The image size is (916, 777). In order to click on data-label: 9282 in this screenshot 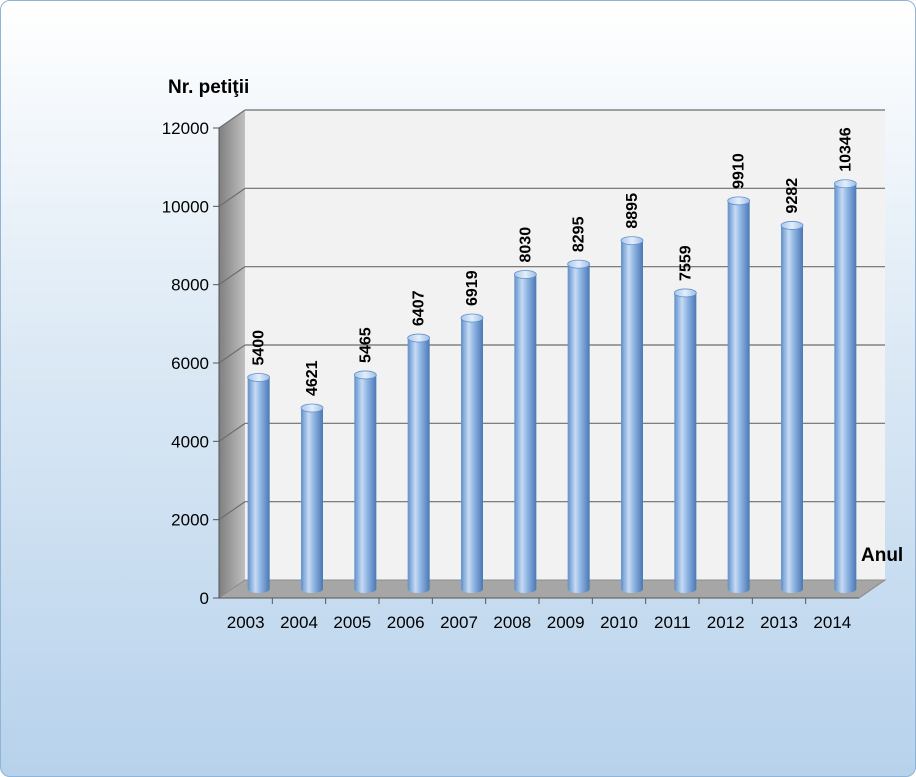, I will do `click(792, 196)`.